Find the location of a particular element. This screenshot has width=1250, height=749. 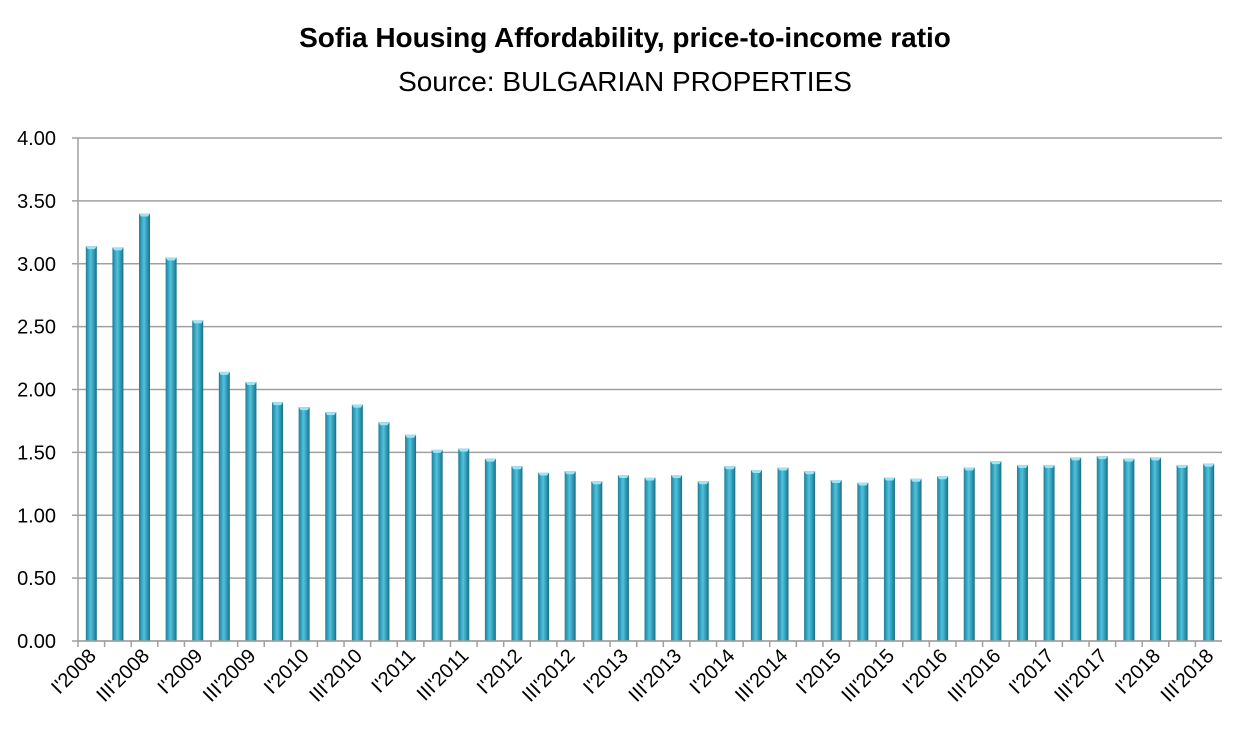

x-tick-label: III'2008 is located at coordinates (124, 676).